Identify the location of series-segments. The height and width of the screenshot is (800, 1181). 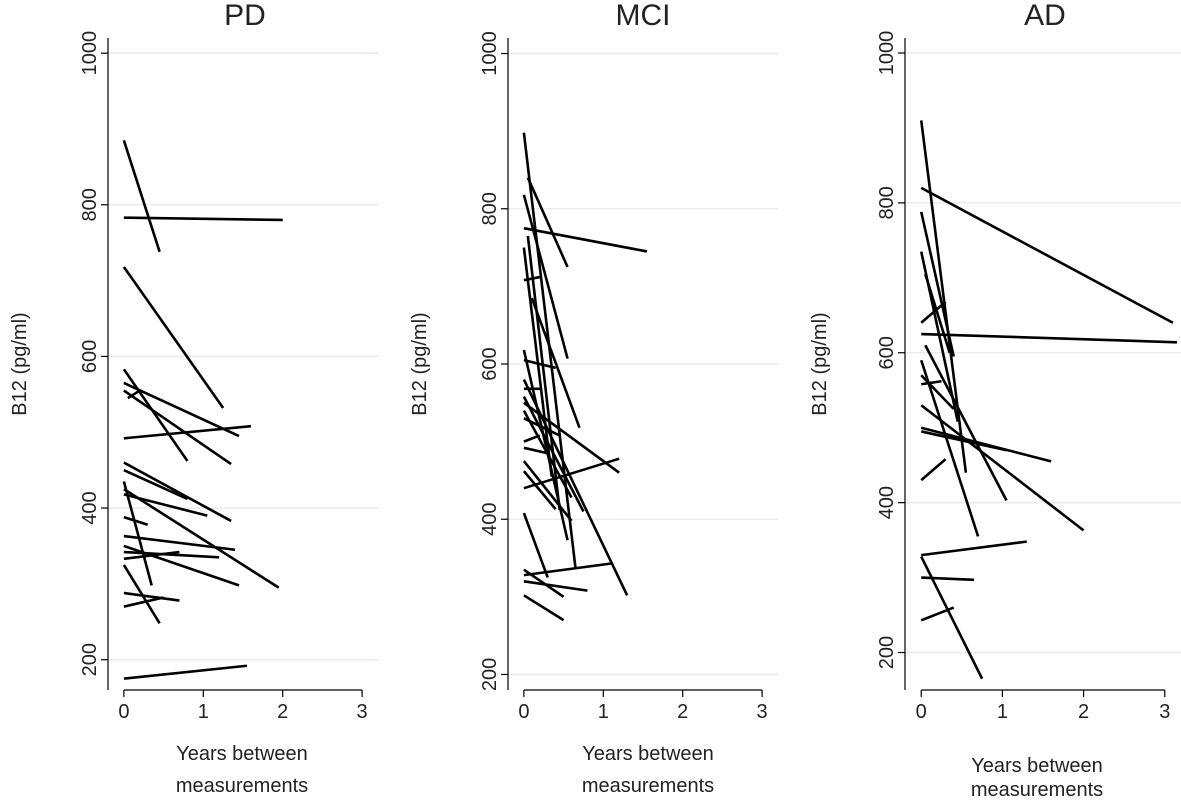
(202, 409).